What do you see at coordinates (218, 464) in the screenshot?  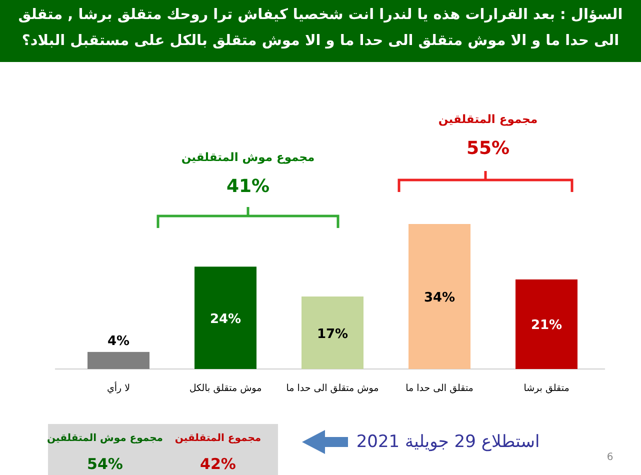 I see `text: 42%` at bounding box center [218, 464].